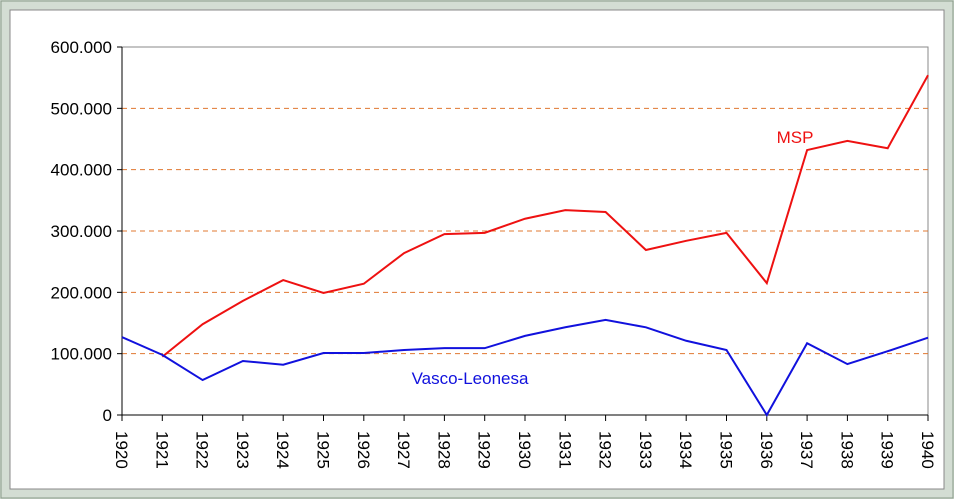 The height and width of the screenshot is (499, 954). I want to click on x-tick-label: 1934, so click(685, 450).